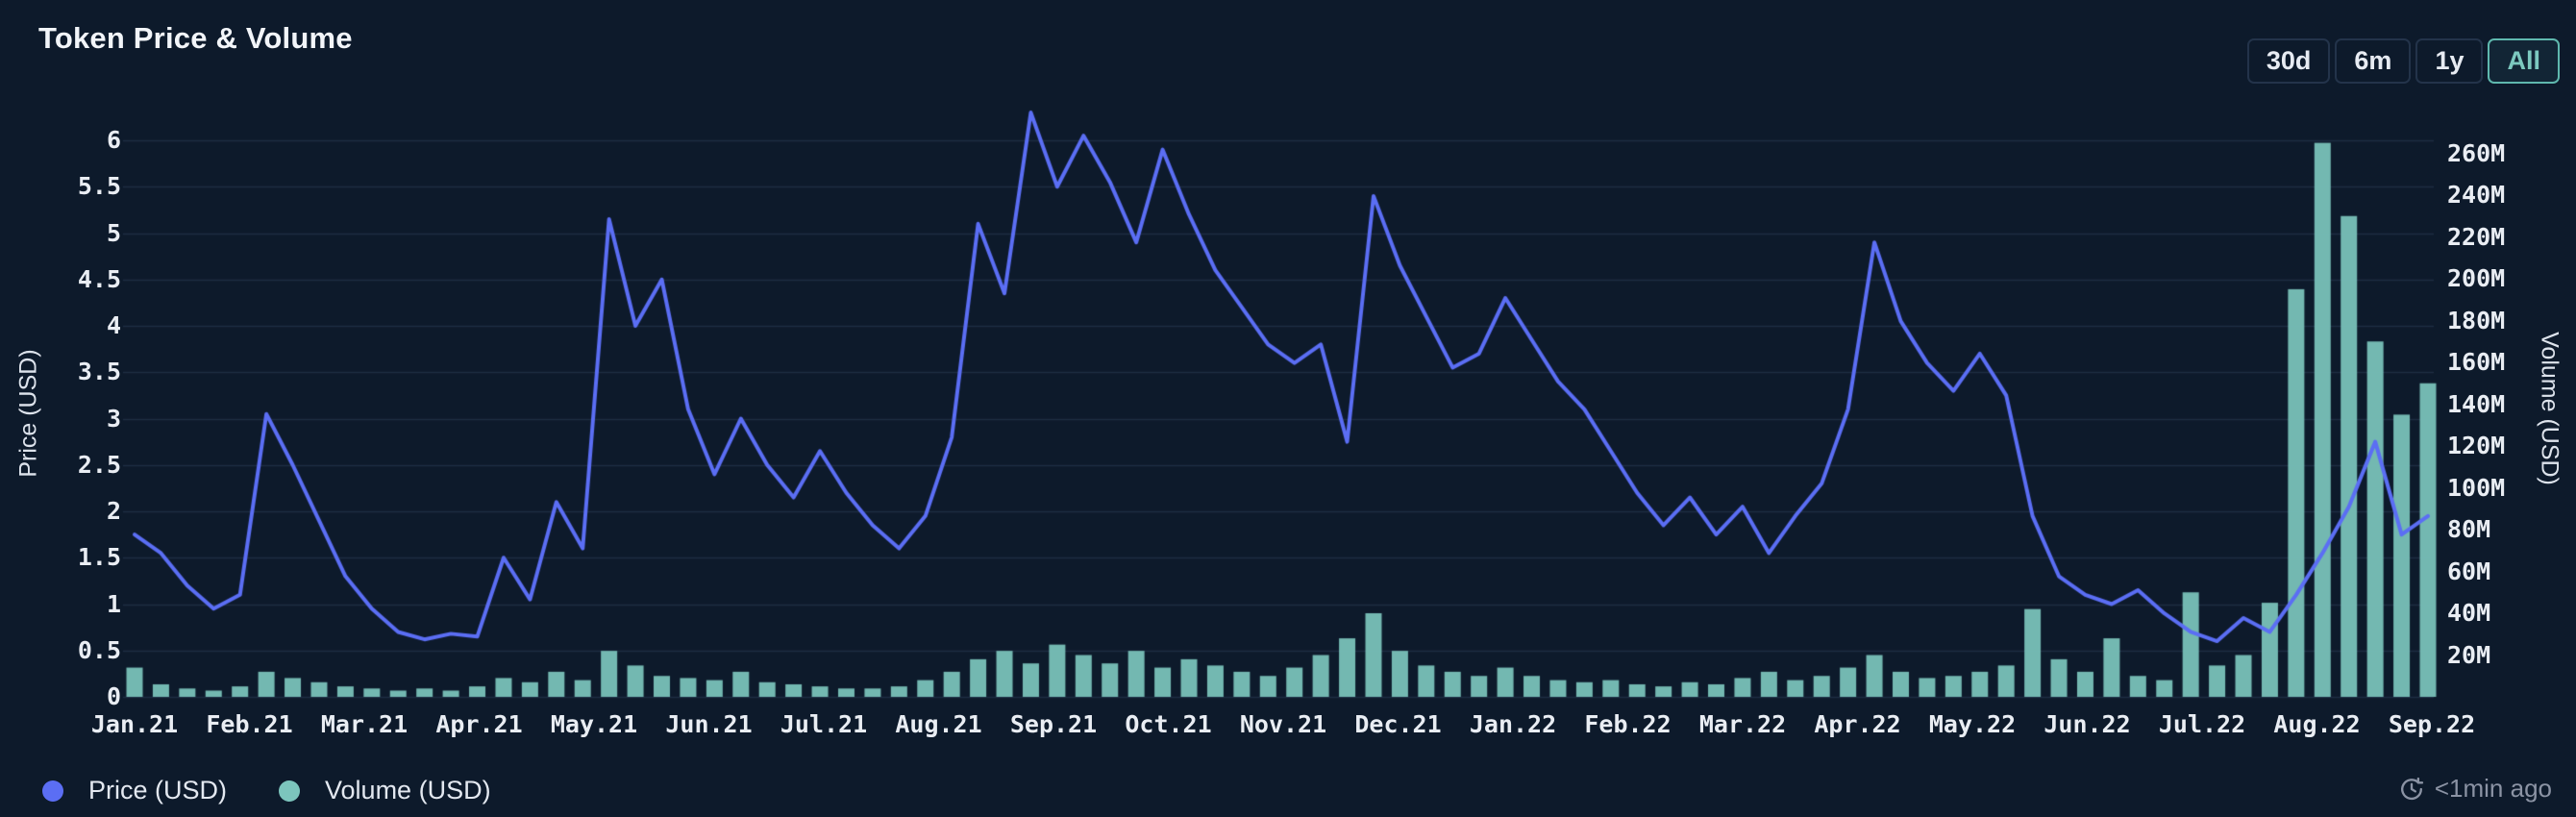  What do you see at coordinates (113, 418) in the screenshot?
I see `price-tick: 3` at bounding box center [113, 418].